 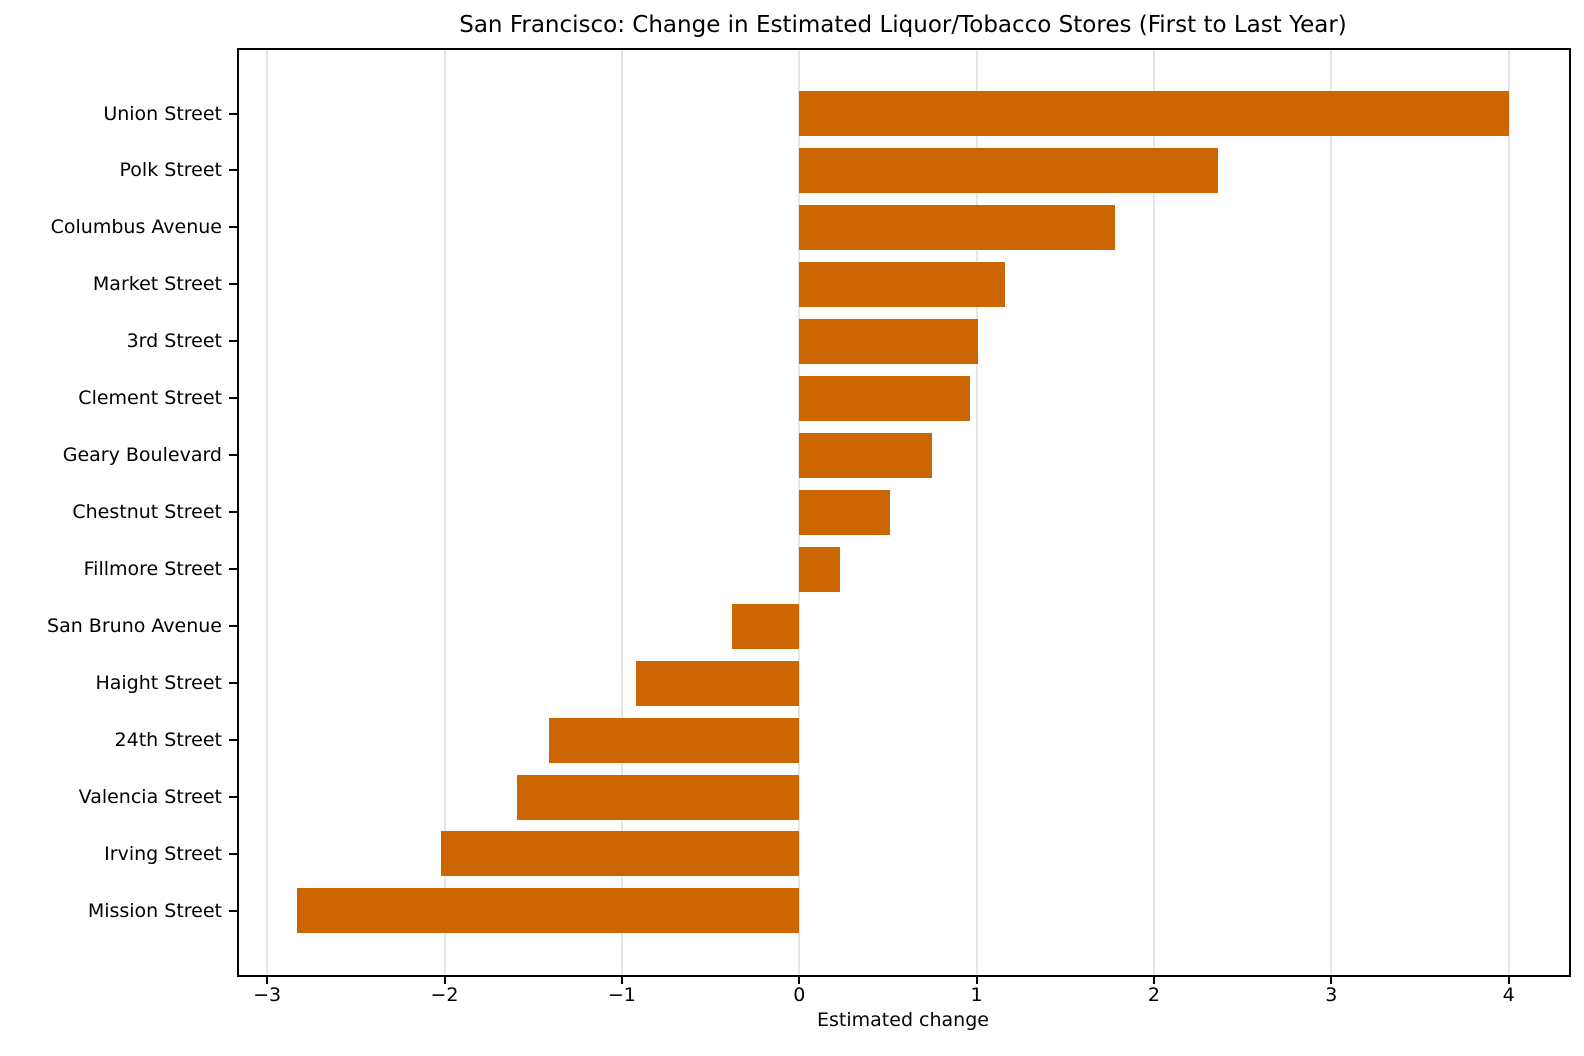 I want to click on y-tick-label: Polk Street, so click(x=170, y=170).